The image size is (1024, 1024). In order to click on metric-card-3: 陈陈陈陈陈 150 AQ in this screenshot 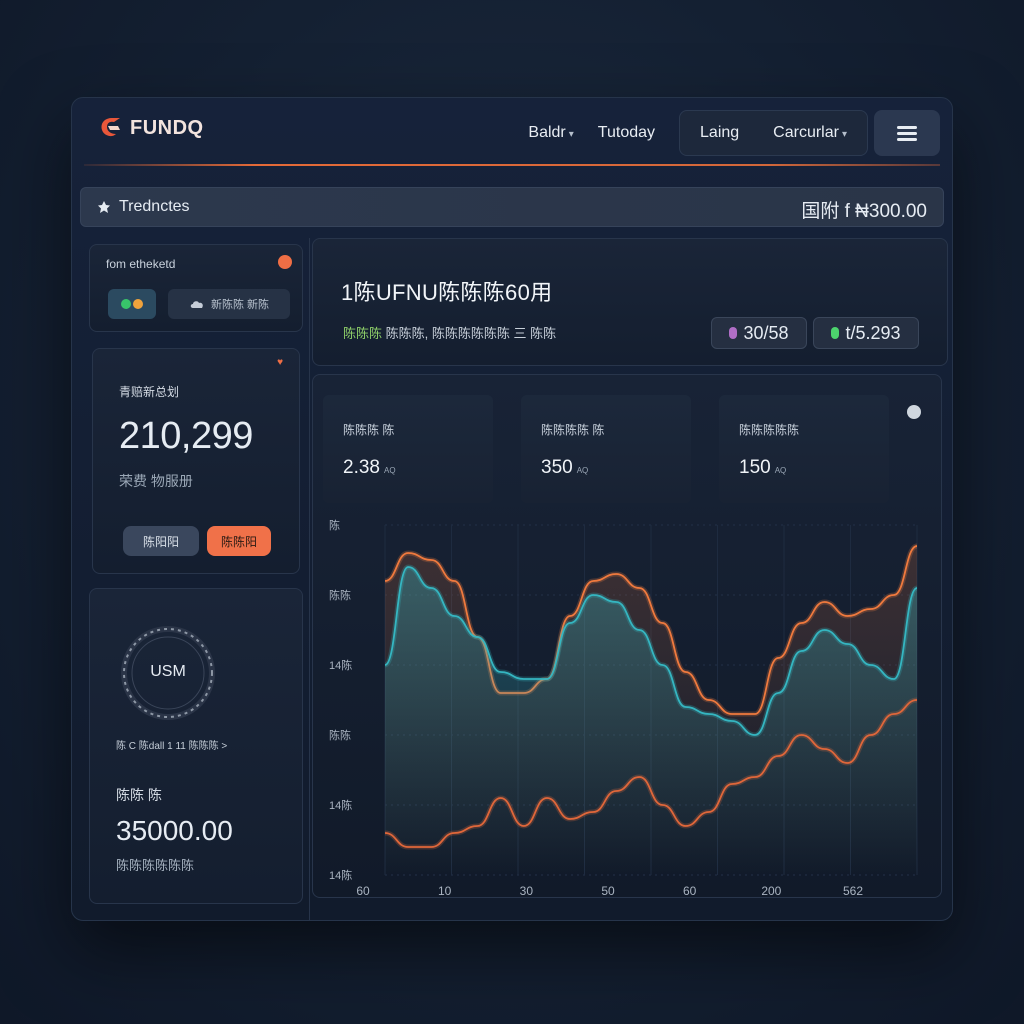, I will do `click(804, 449)`.